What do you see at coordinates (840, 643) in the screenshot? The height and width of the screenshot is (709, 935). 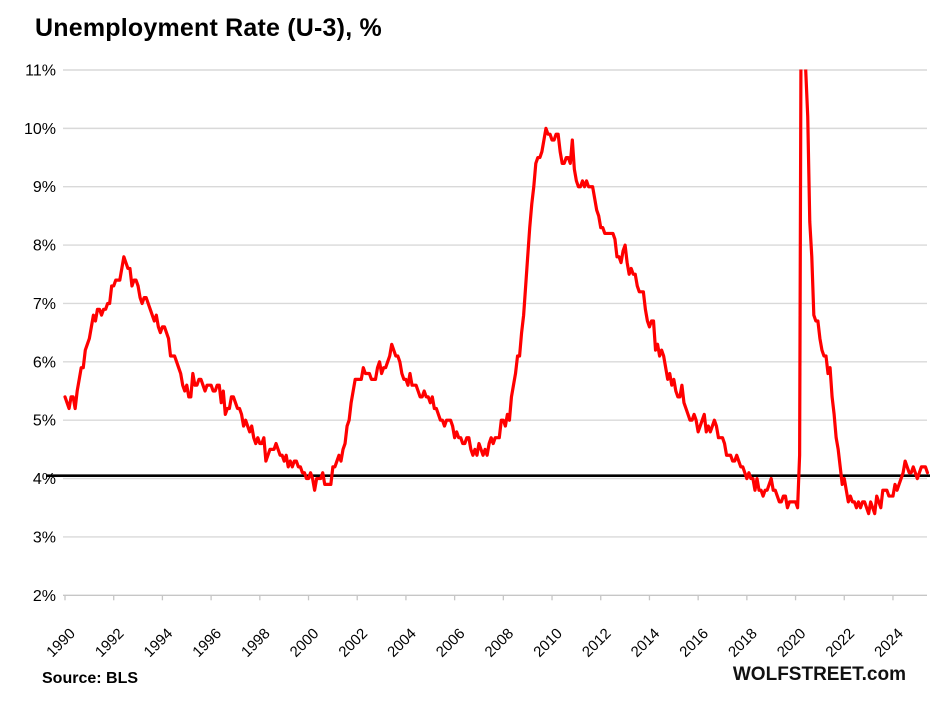 I see `x-tick-label-2022: 2022` at bounding box center [840, 643].